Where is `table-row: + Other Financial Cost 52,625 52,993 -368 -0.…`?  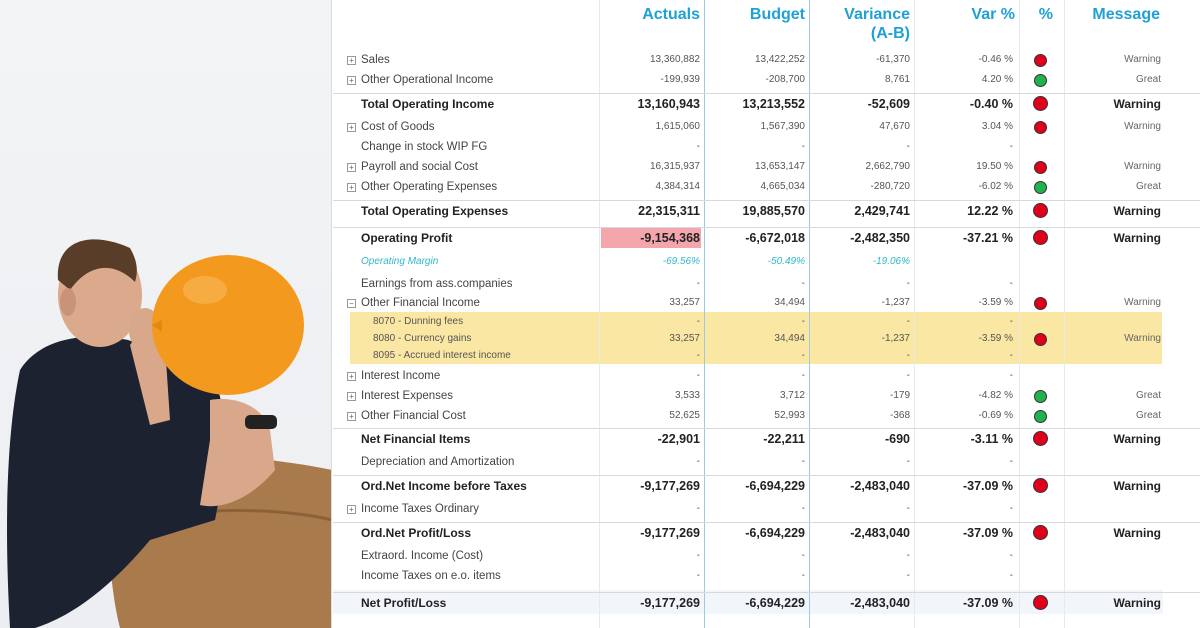
table-row: + Other Financial Cost 52,625 52,993 -368 -0.… is located at coordinates (766, 416).